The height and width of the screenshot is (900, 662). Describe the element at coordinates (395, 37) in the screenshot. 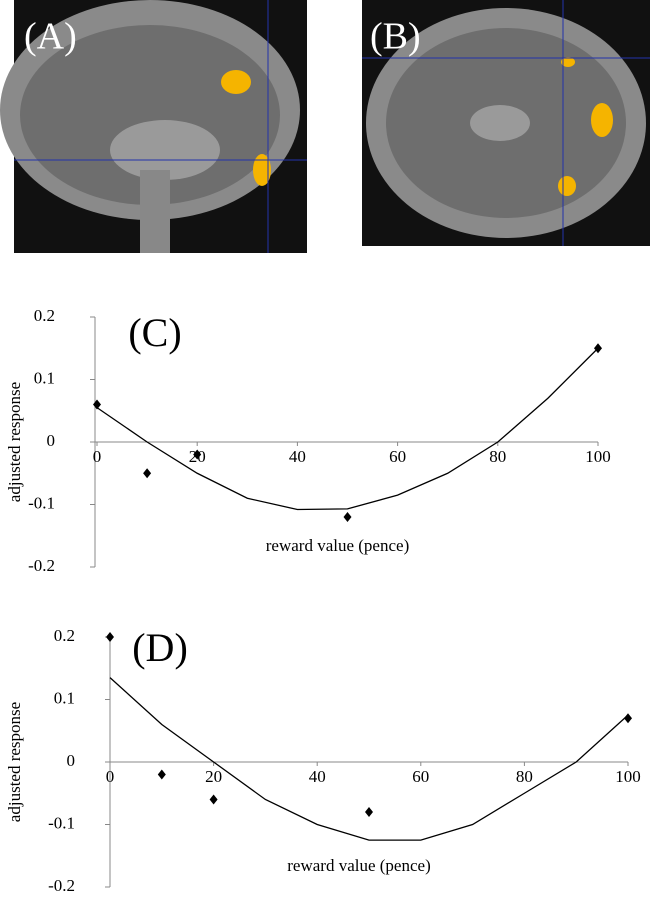

I see `panel-label: (B)` at that location.